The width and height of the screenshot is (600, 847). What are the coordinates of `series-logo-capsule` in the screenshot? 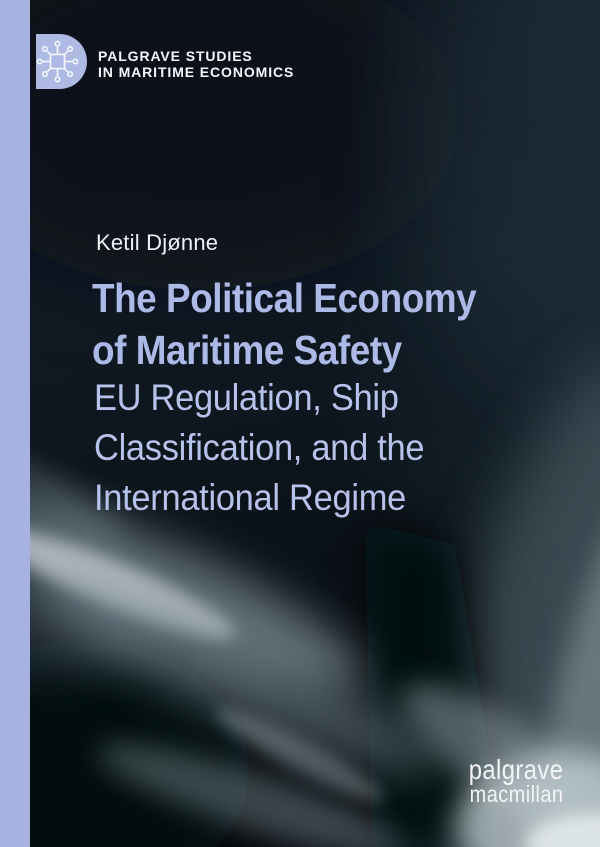 It's located at (61, 61).